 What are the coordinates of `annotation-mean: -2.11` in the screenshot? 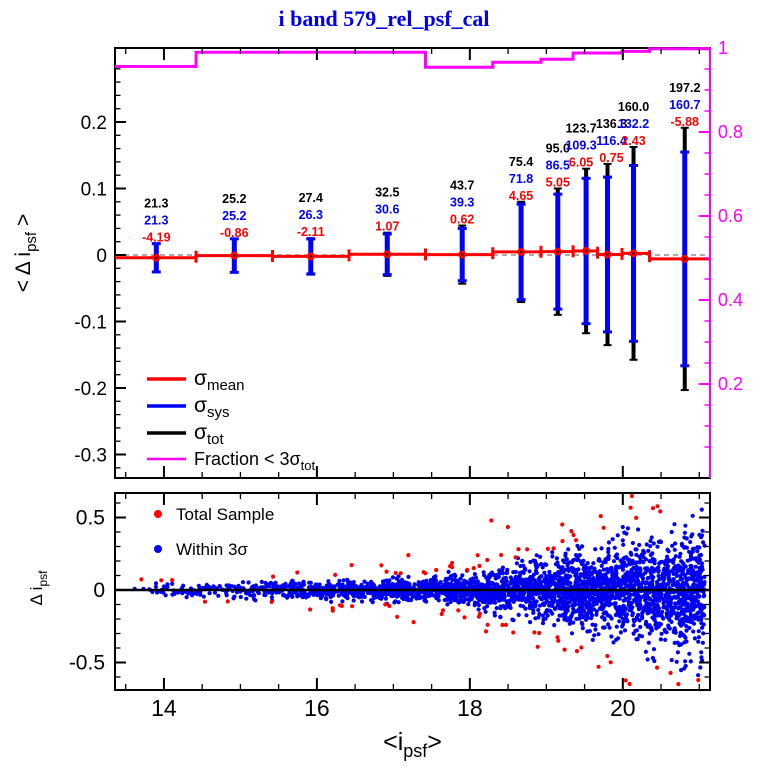 It's located at (311, 232).